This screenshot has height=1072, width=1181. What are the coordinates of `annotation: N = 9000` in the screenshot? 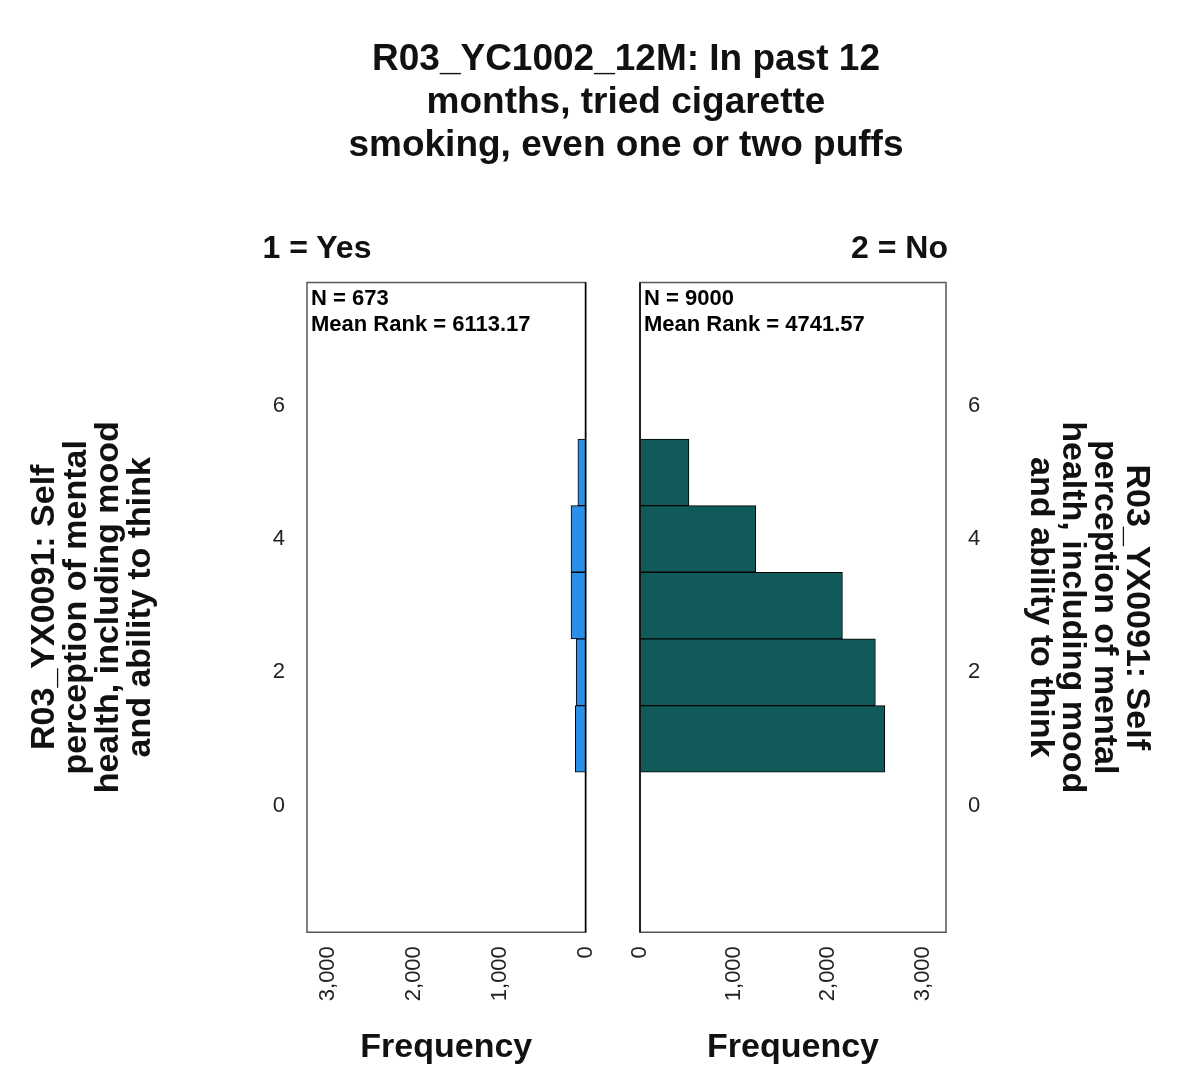 It's located at (689, 298).